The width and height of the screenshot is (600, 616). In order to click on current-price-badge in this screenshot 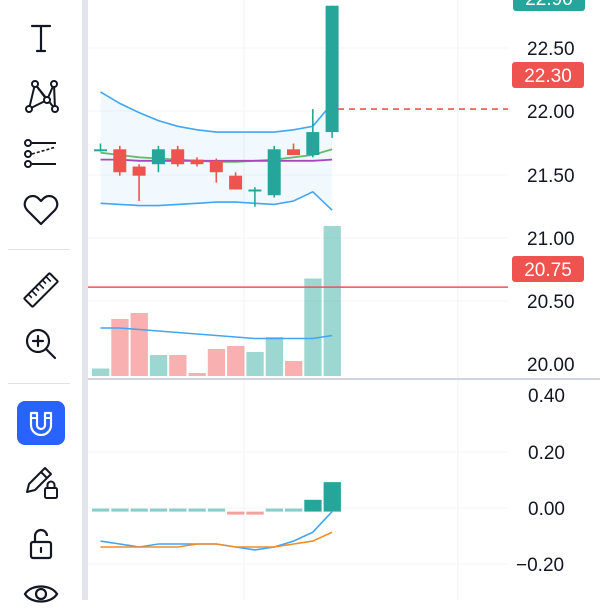, I will do `click(548, 75)`.